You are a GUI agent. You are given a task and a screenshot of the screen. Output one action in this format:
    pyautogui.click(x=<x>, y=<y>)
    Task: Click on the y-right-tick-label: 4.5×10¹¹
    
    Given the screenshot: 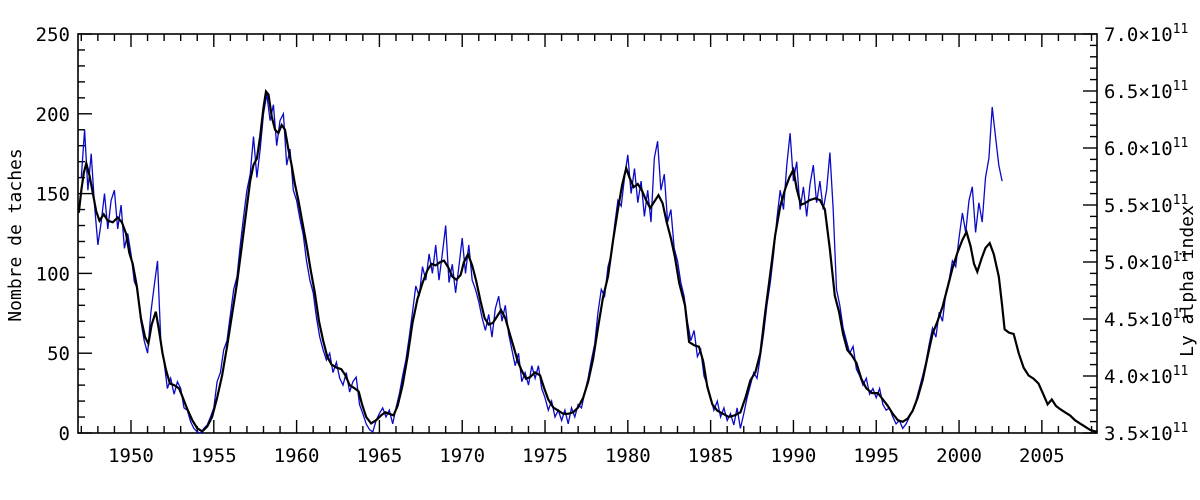 What is the action you would take?
    pyautogui.click(x=1146, y=319)
    